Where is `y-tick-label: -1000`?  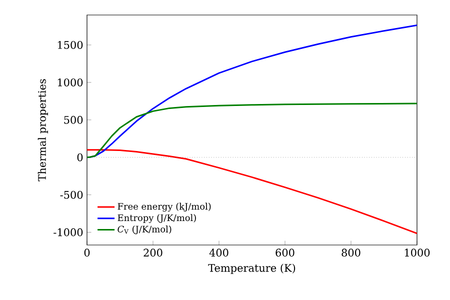 y-tick-label: -1000 is located at coordinates (68, 232).